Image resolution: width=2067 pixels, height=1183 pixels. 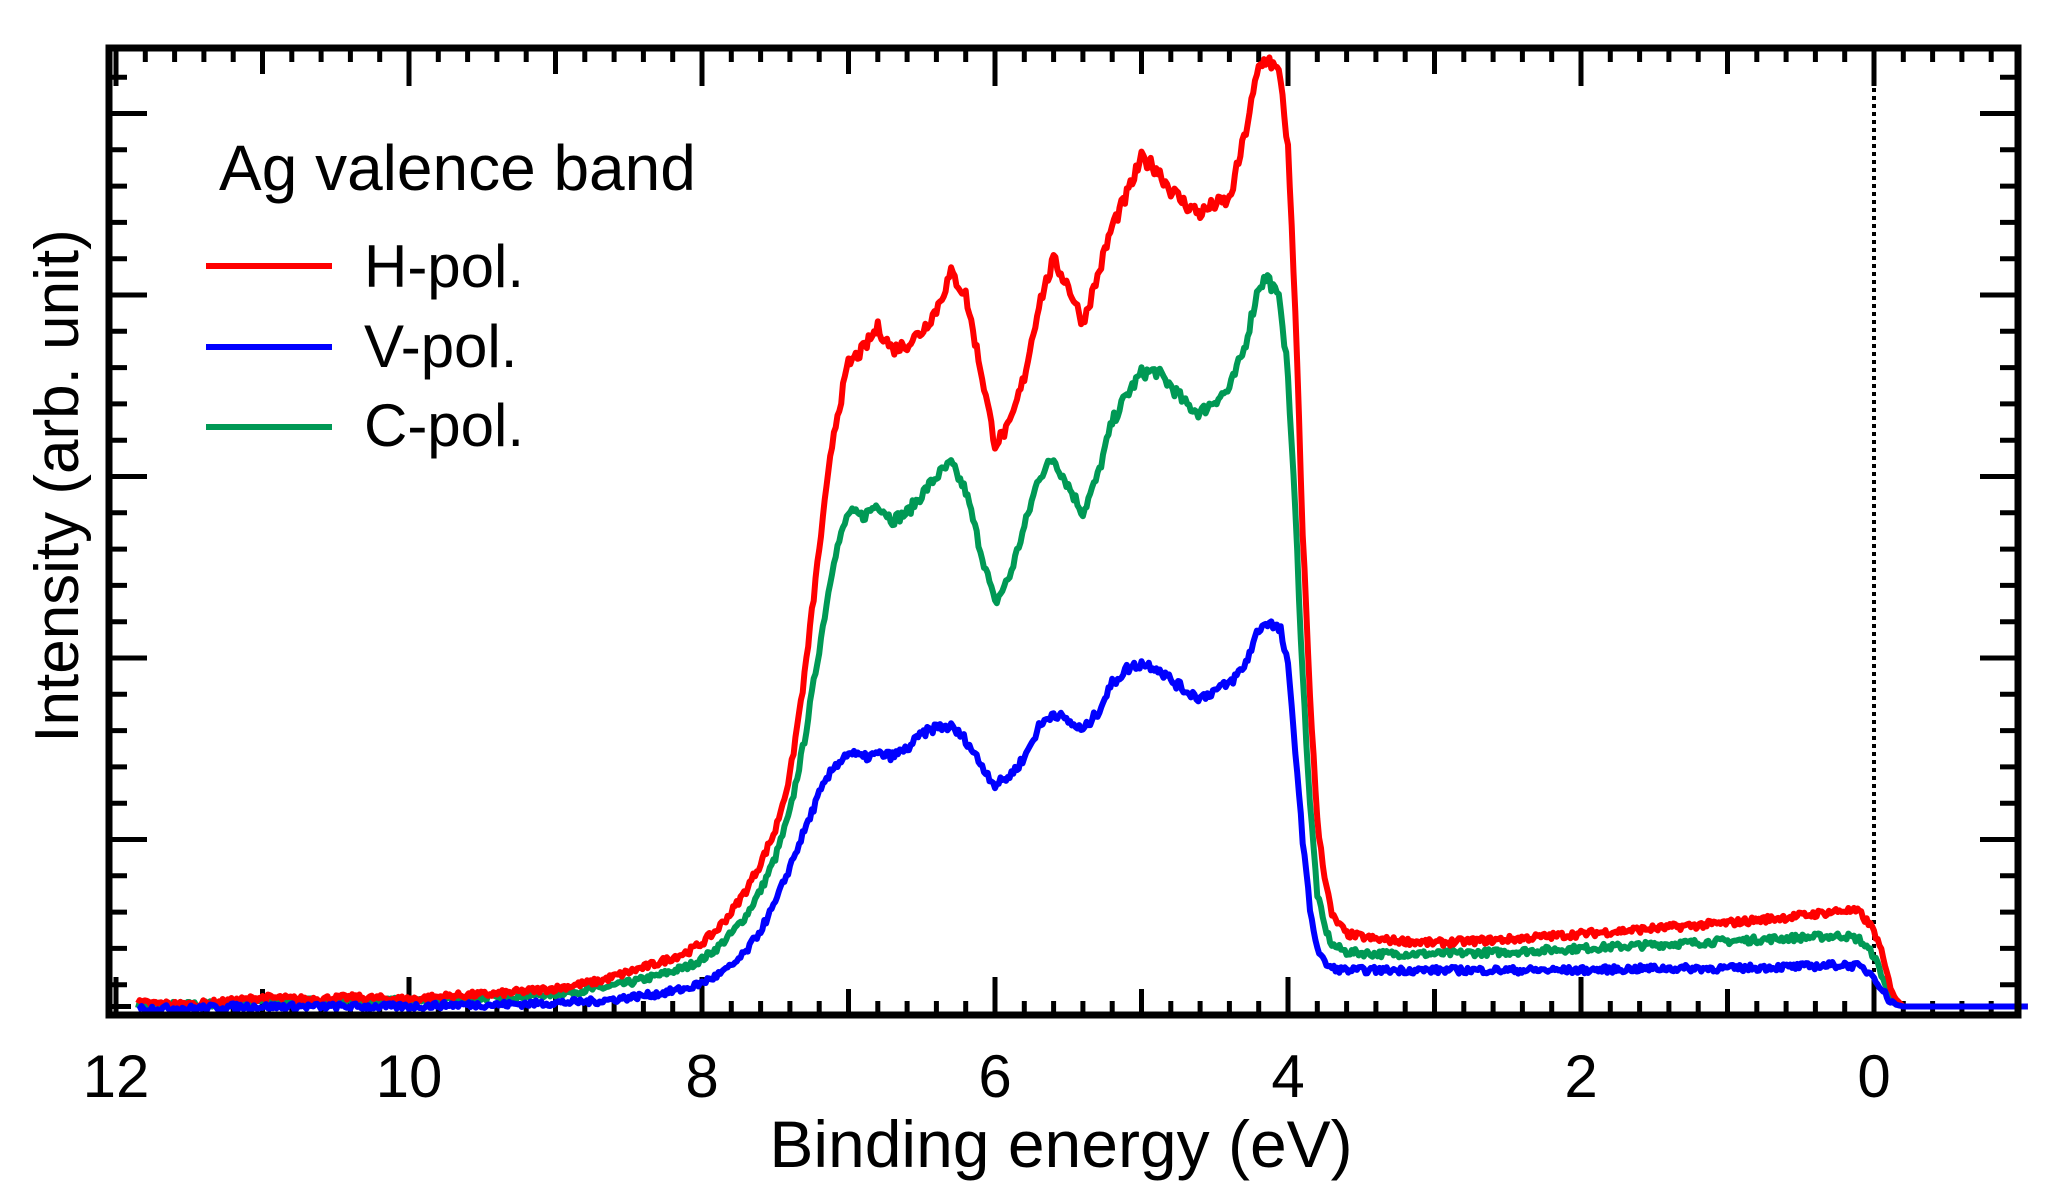 What do you see at coordinates (701, 1076) in the screenshot?
I see `x-tick-label: 8` at bounding box center [701, 1076].